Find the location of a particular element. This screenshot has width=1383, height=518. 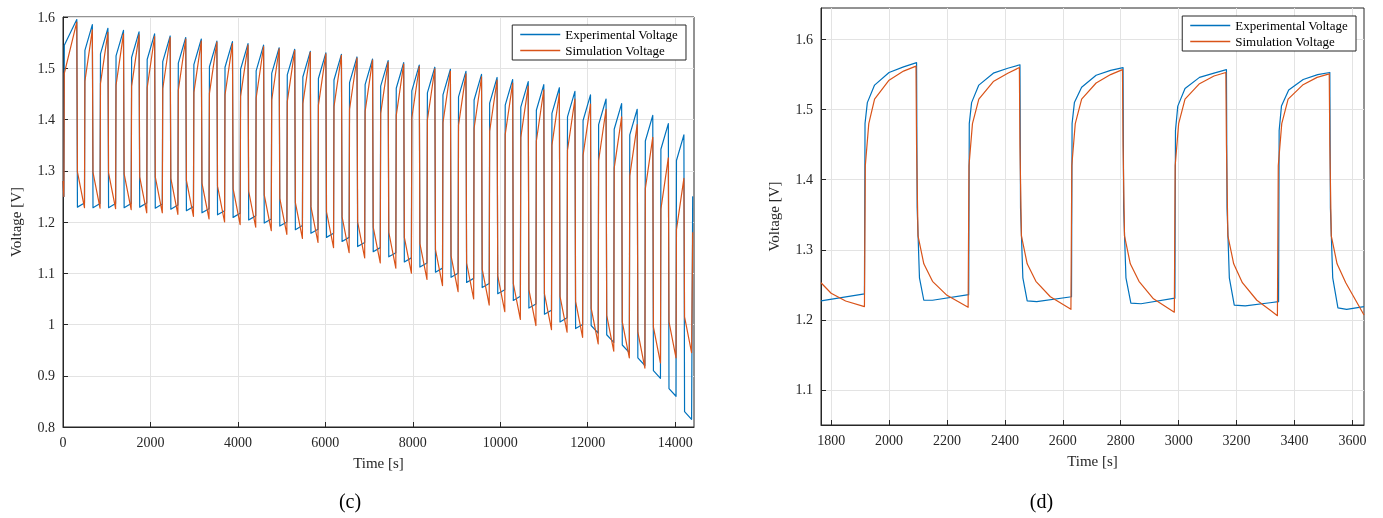

y-tick-label: 1 is located at coordinates (51, 324).